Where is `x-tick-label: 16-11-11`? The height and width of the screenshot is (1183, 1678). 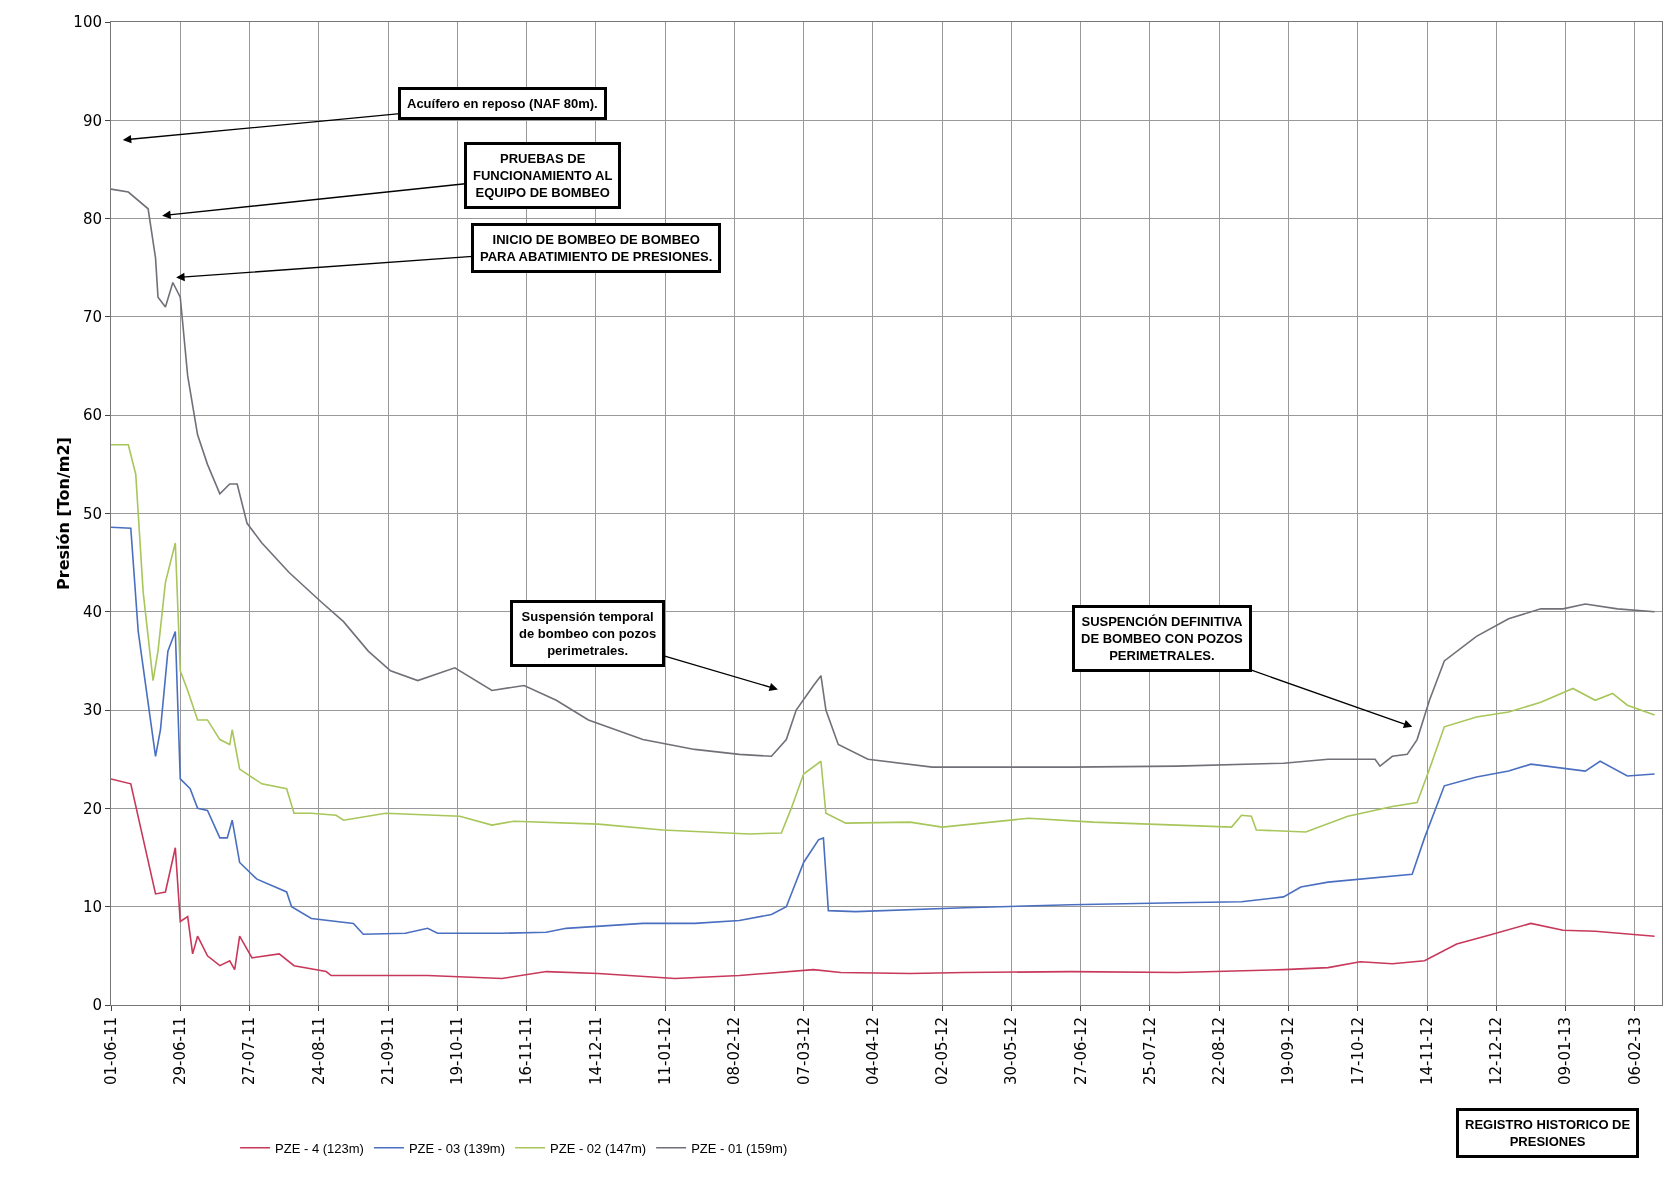
x-tick-label: 16-11-11 is located at coordinates (526, 1051).